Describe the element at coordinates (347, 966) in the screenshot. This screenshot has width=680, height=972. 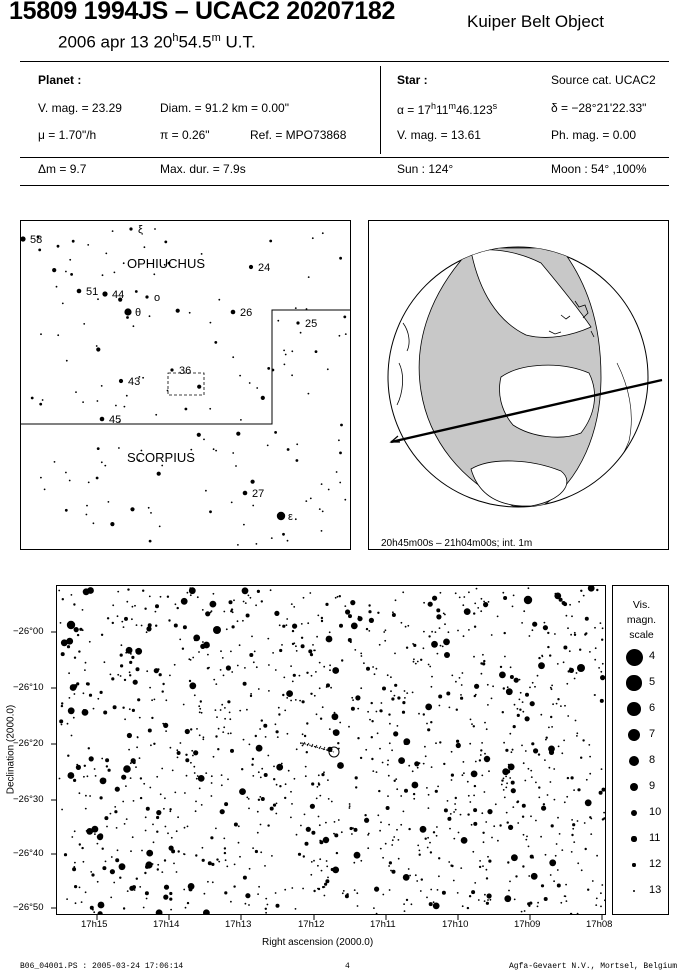
I see `footer-page: 4` at that location.